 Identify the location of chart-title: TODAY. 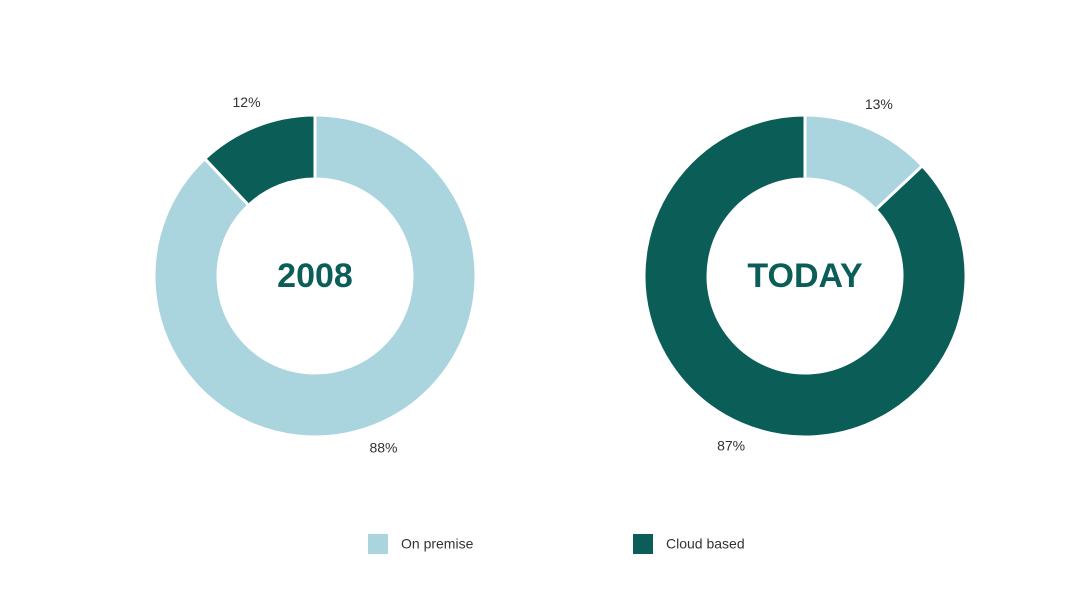
(805, 276).